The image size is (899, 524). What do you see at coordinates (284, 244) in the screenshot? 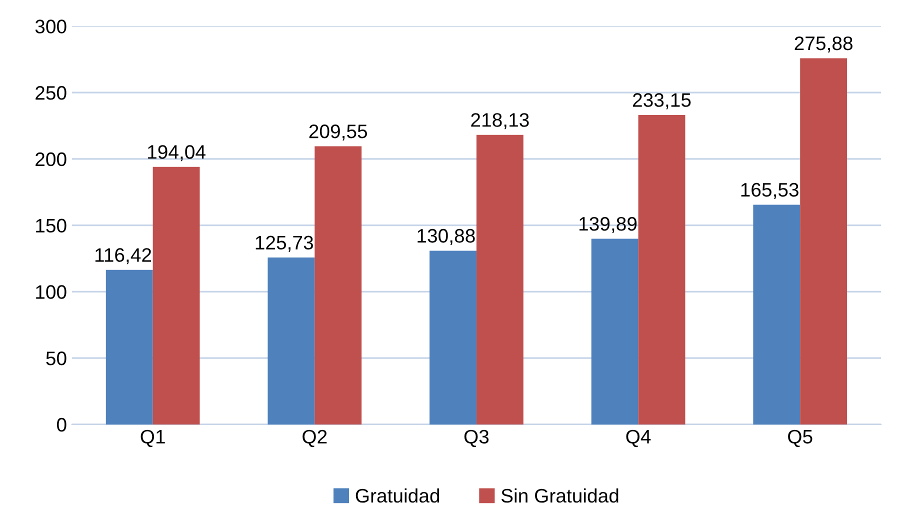
I see `data-label: 125,73` at bounding box center [284, 244].